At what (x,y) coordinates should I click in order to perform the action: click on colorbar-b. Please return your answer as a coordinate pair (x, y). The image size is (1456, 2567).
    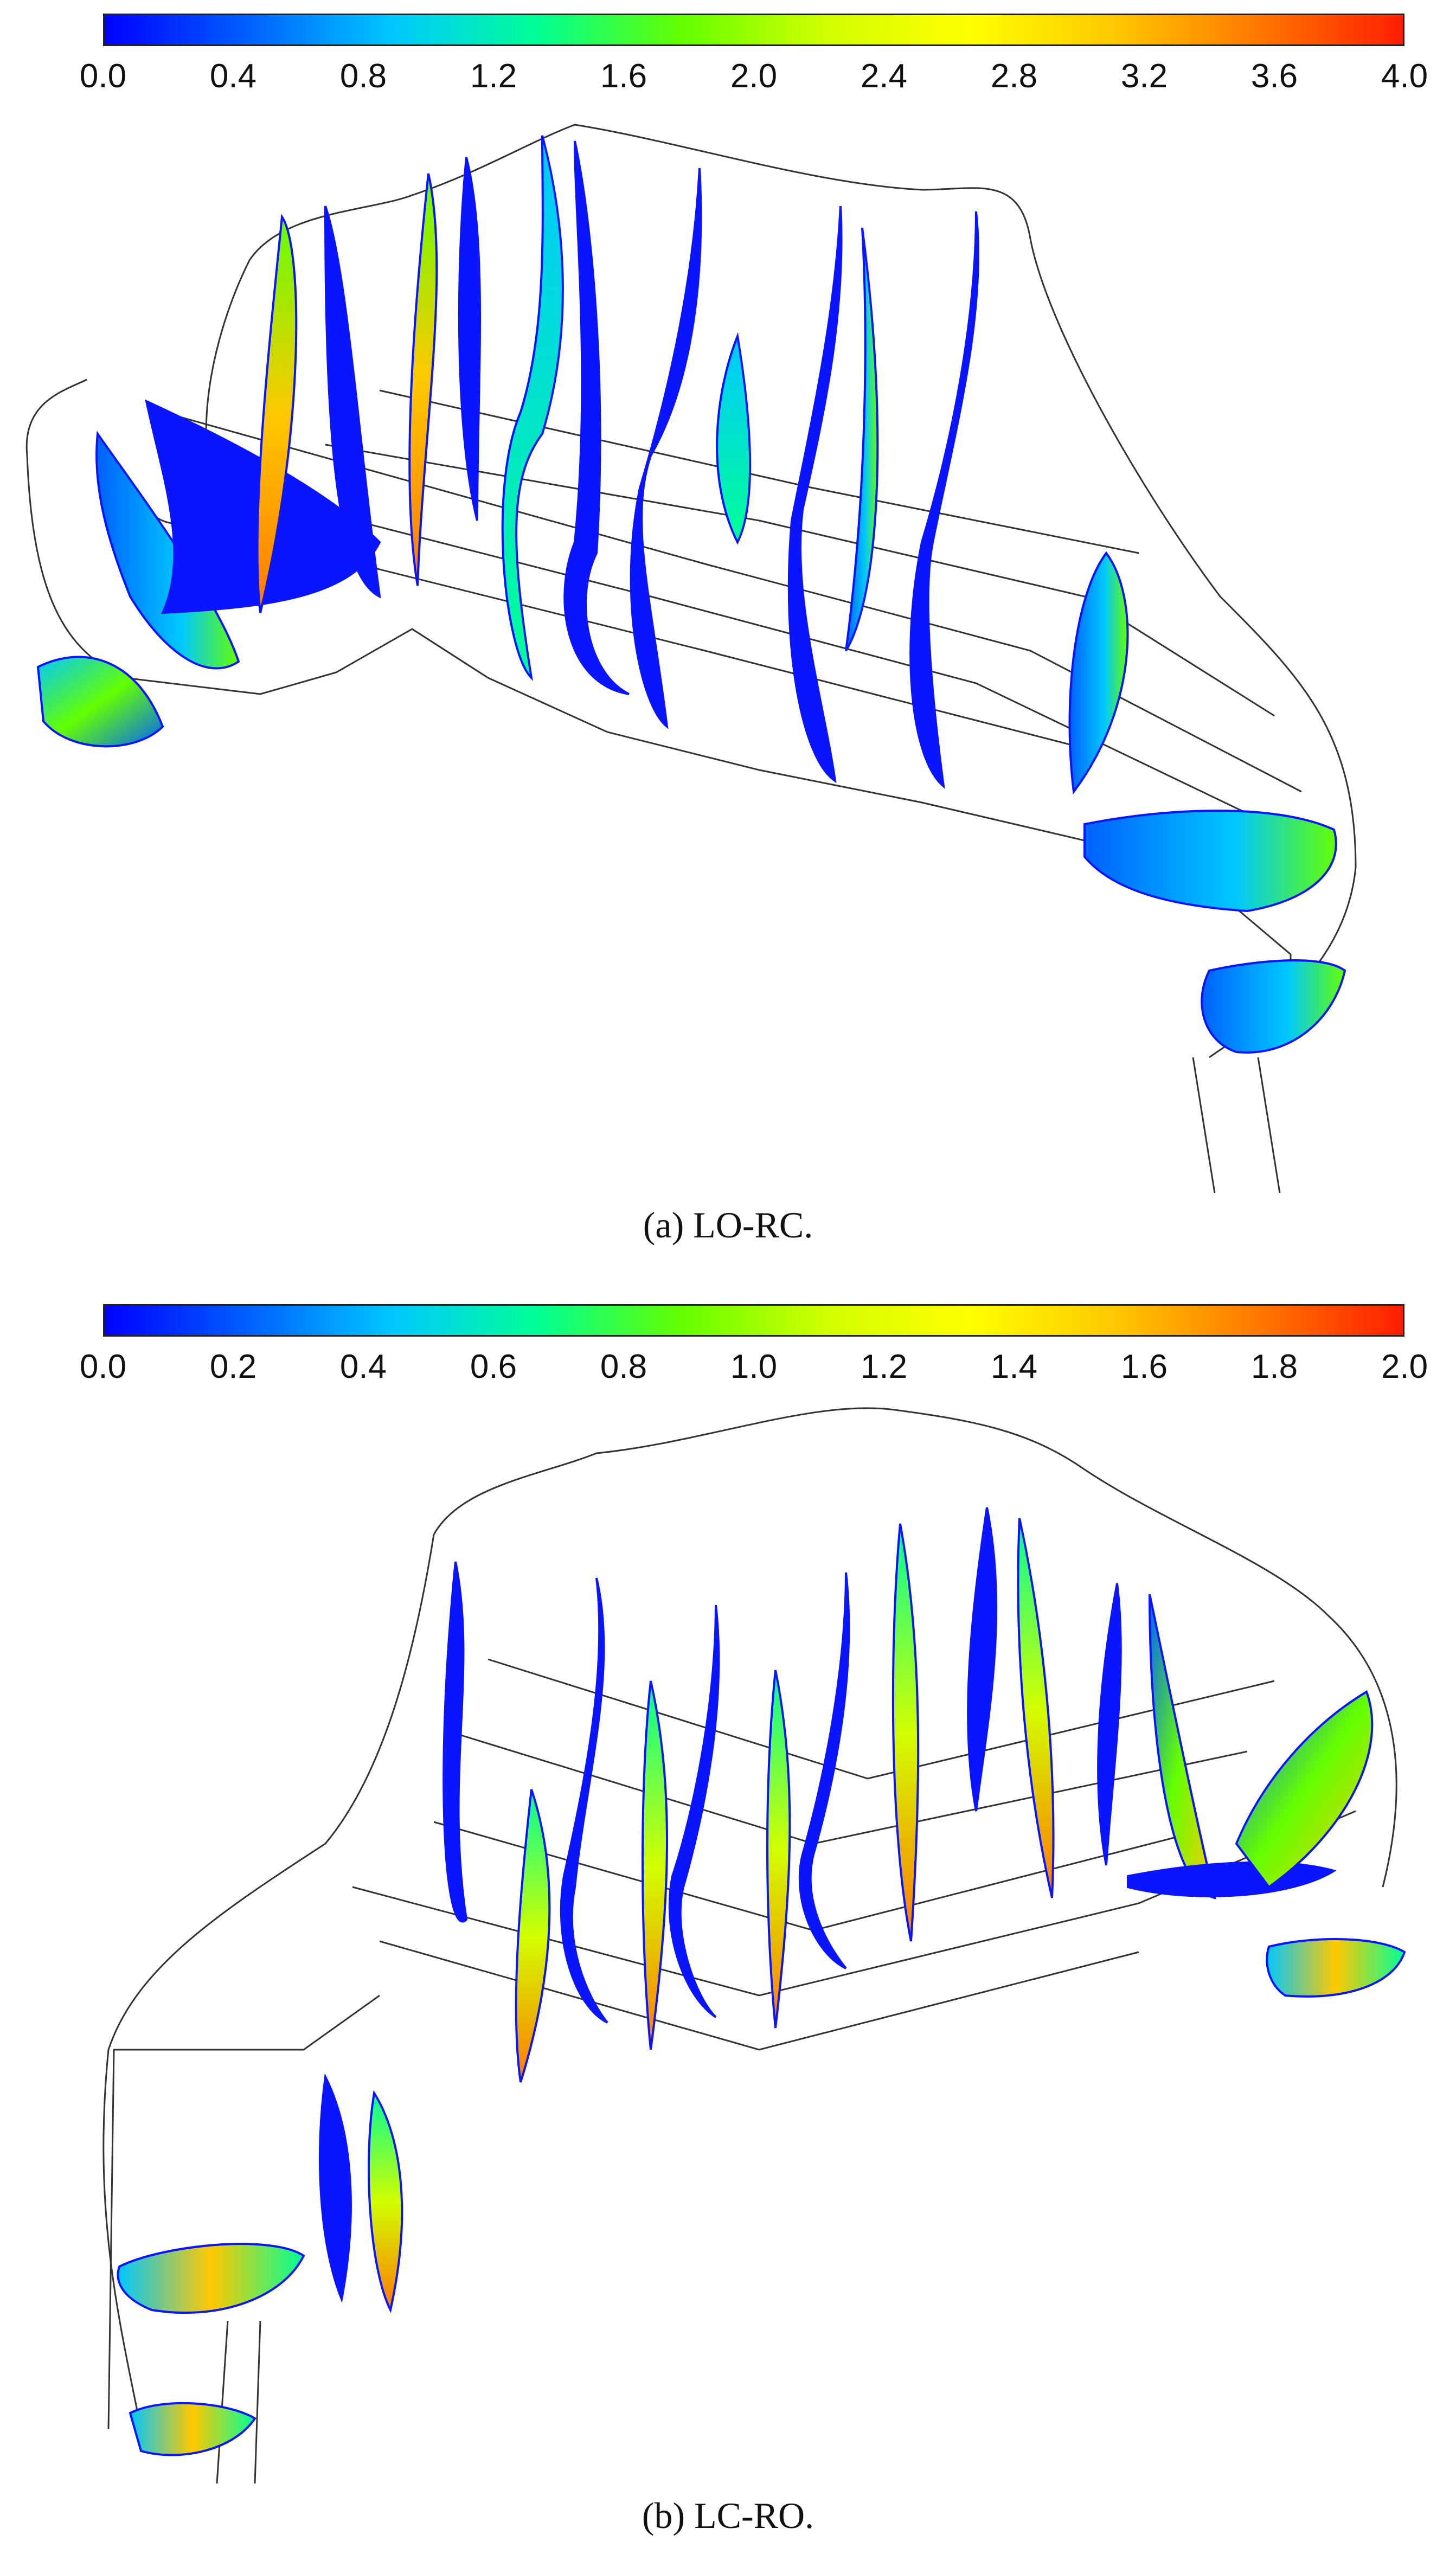
    Looking at the image, I should click on (753, 1320).